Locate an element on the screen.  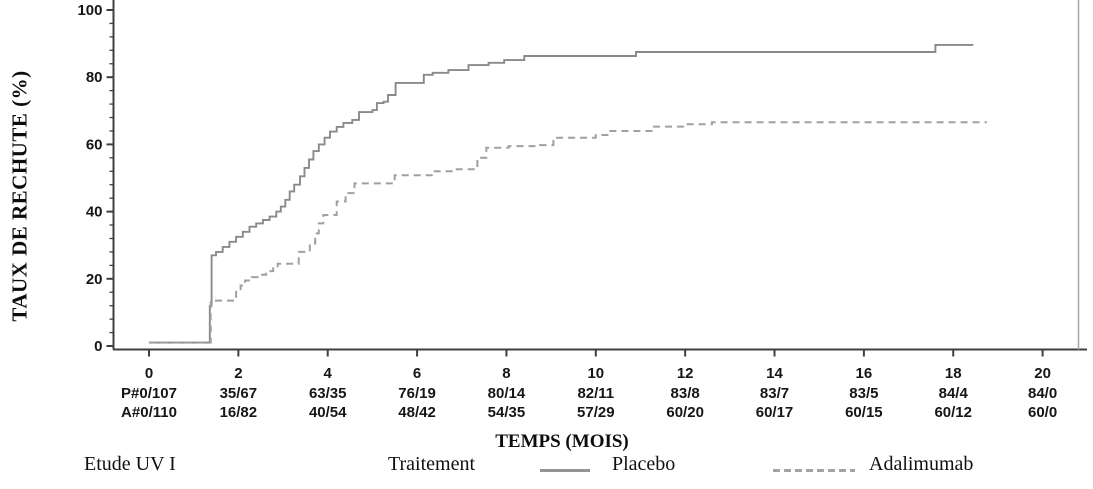
at-risk-adalimumab-value: 60/20 is located at coordinates (685, 412).